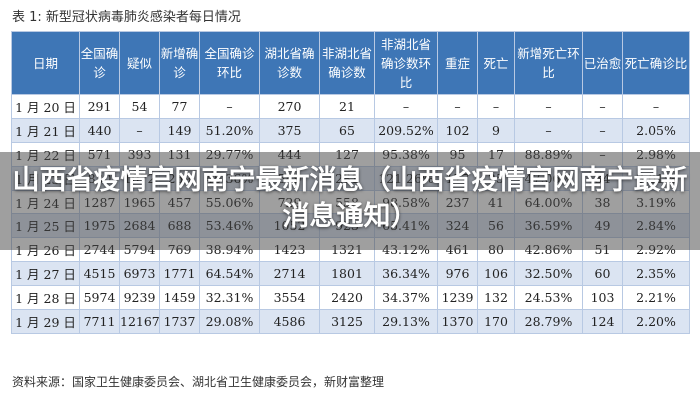 The image size is (700, 400). Describe the element at coordinates (139, 298) in the screenshot. I see `table-cell: 9239` at that location.